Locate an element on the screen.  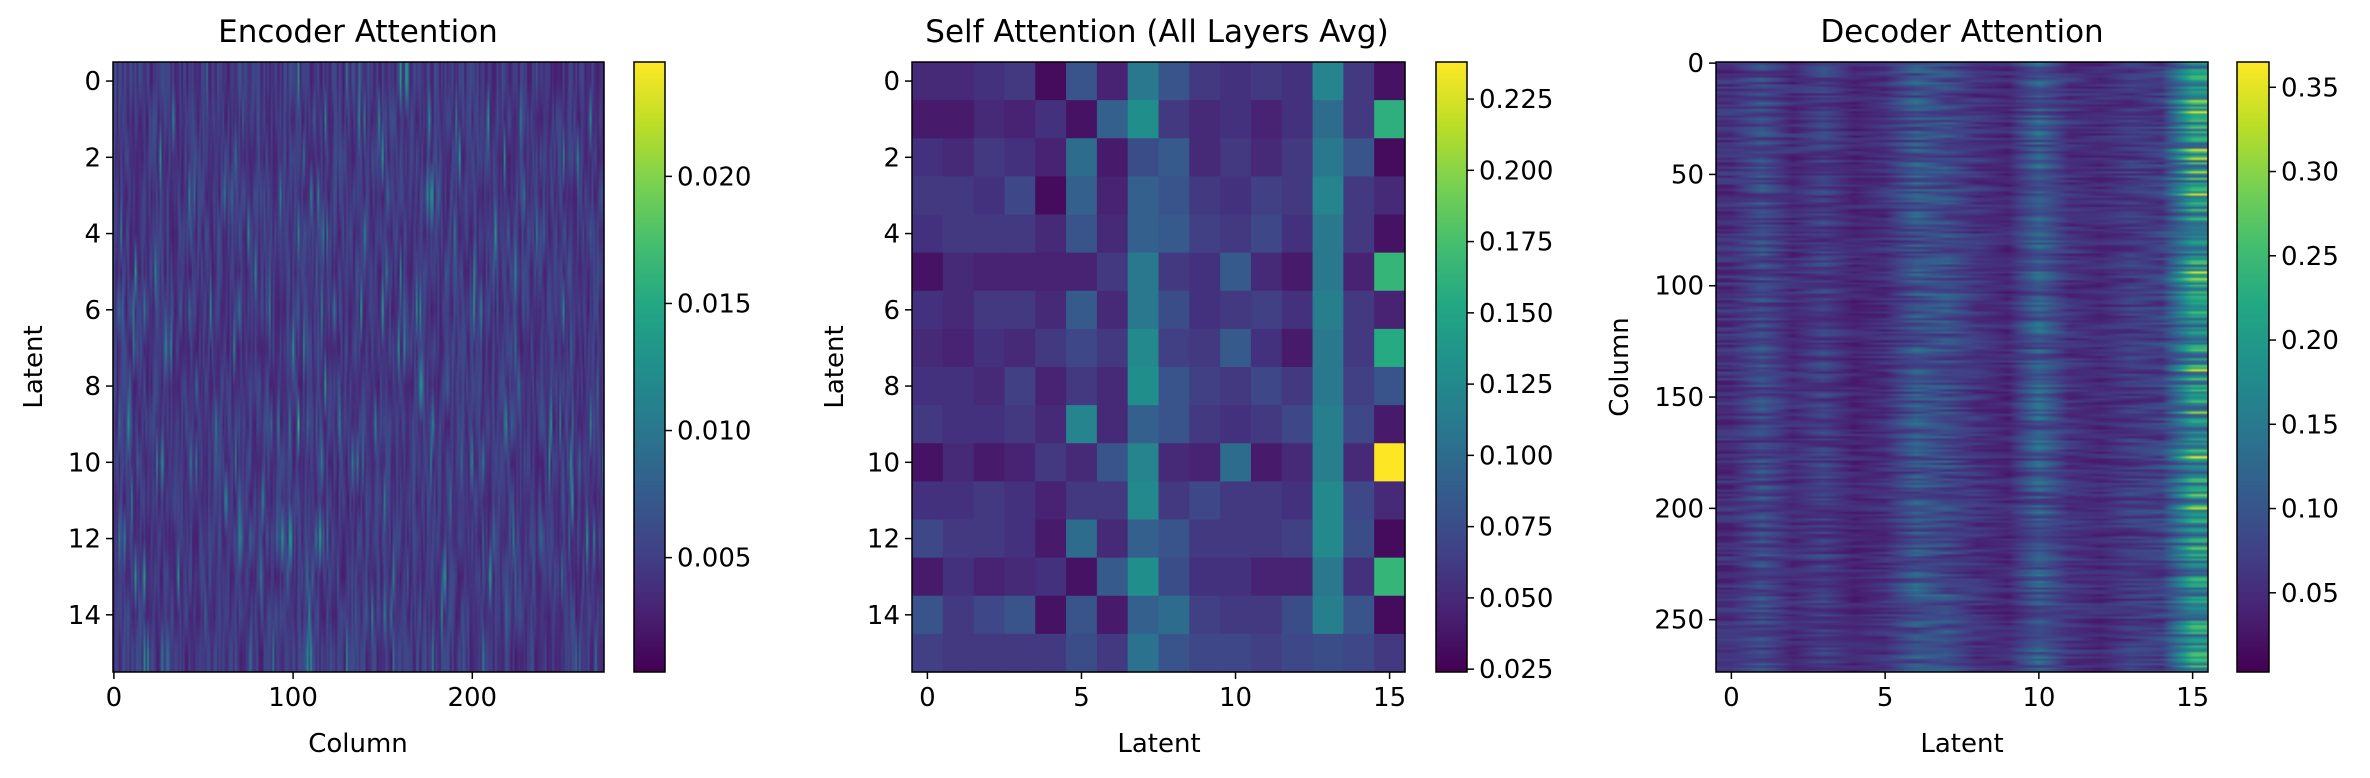
decoder-colorbar-ticks: 0.05 0.10 0.15 0.20 0.25 0.30 0.35 is located at coordinates (2304, 341).